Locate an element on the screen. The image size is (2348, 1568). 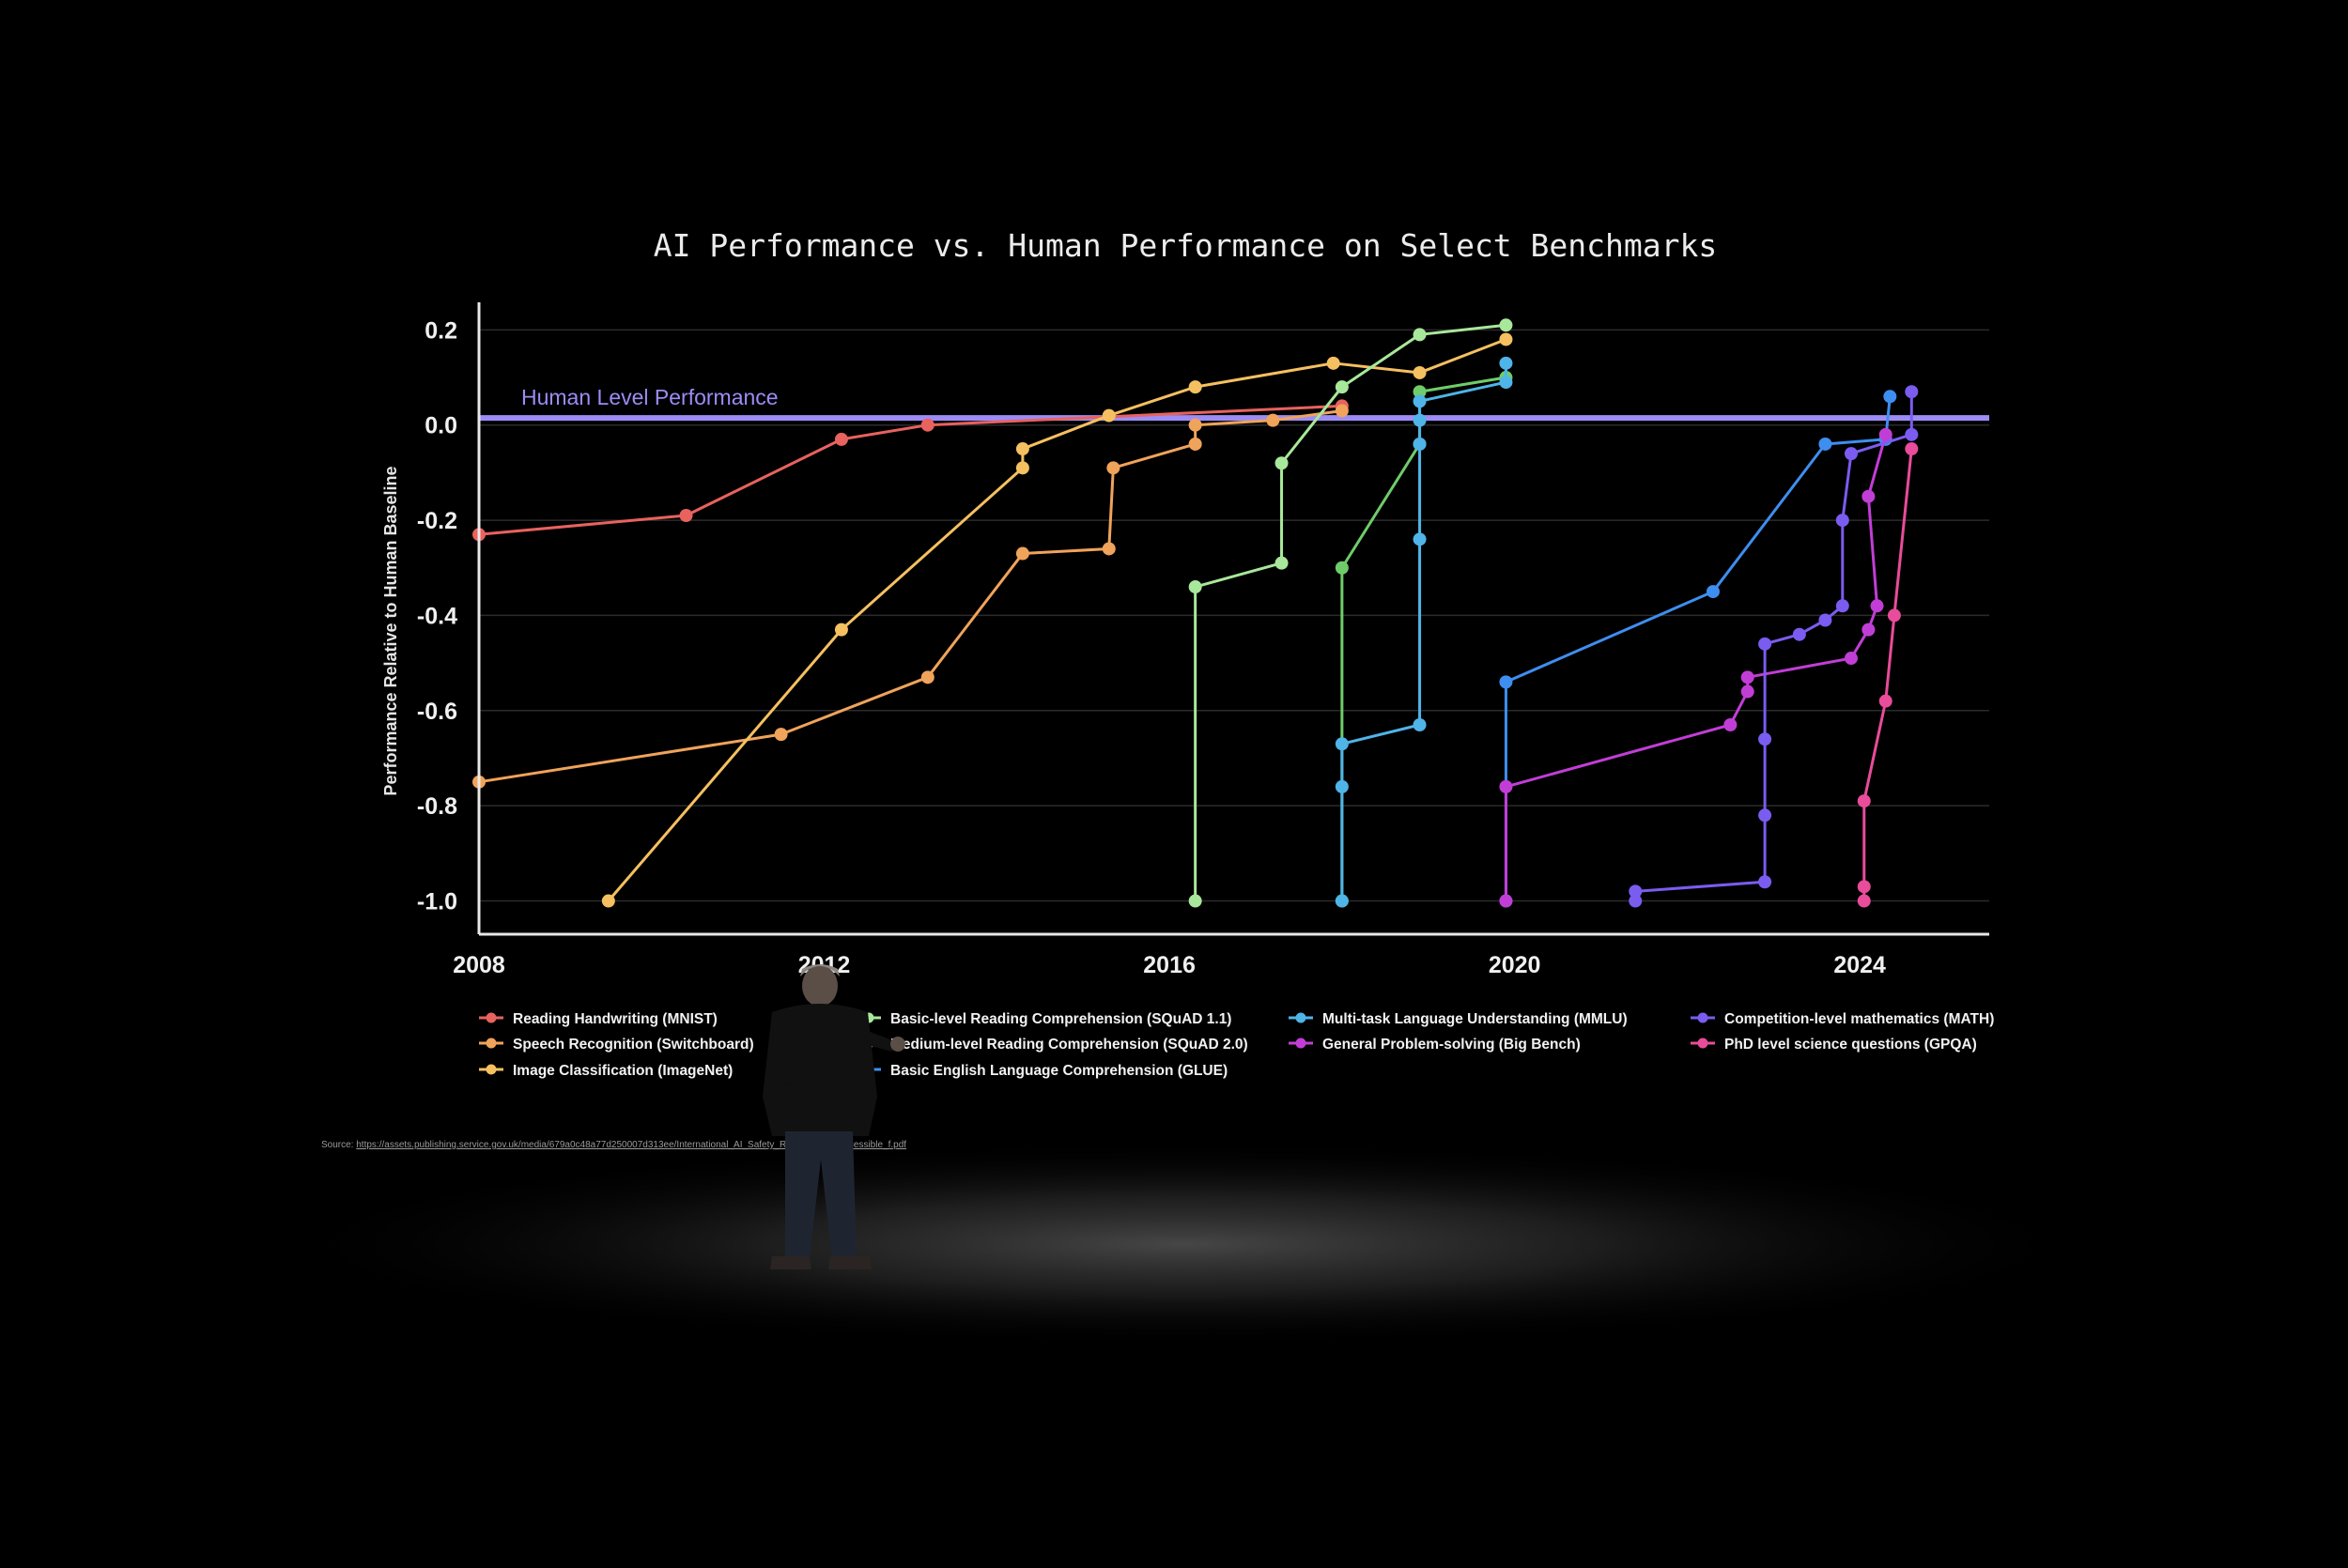
x-tick-label: 2008 is located at coordinates (479, 965).